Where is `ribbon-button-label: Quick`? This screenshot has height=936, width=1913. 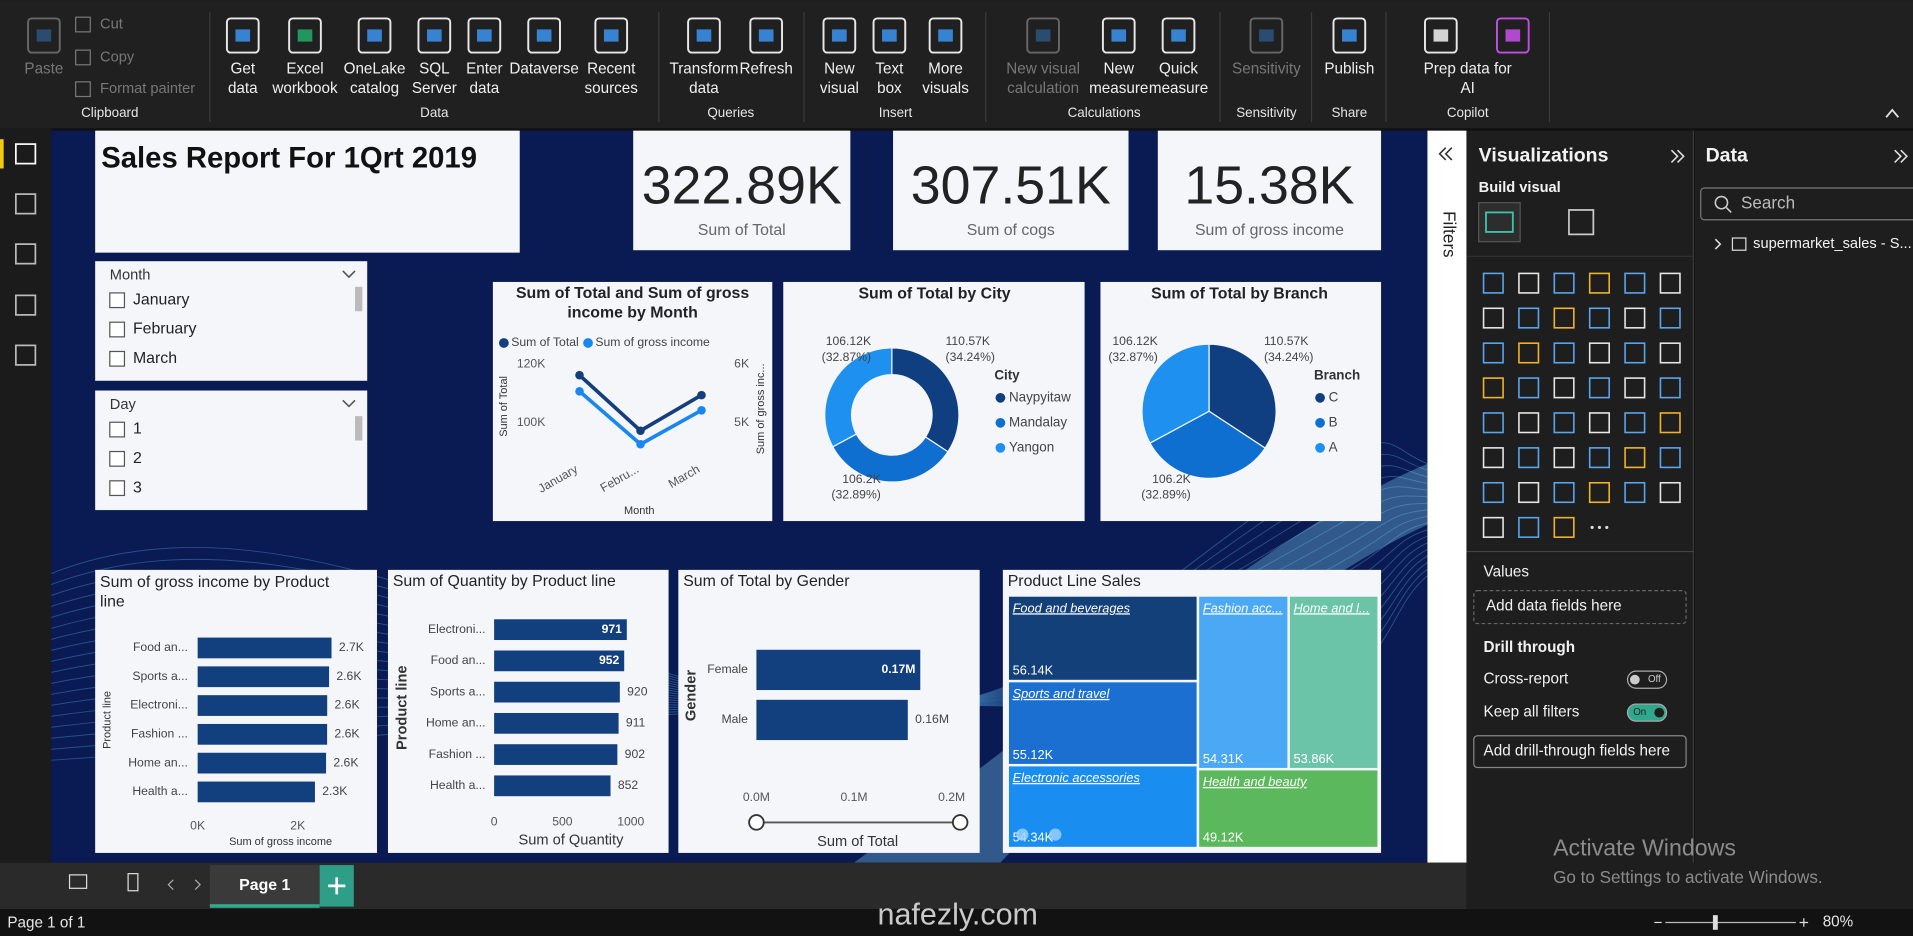 ribbon-button-label: Quick is located at coordinates (1178, 69).